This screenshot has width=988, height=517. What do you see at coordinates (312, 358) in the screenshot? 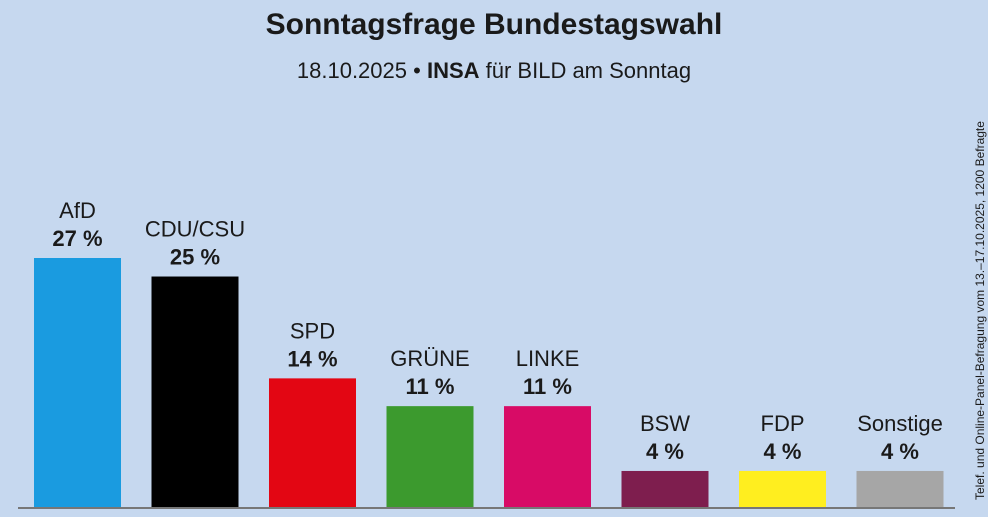
I see `value-label: 14 %` at bounding box center [312, 358].